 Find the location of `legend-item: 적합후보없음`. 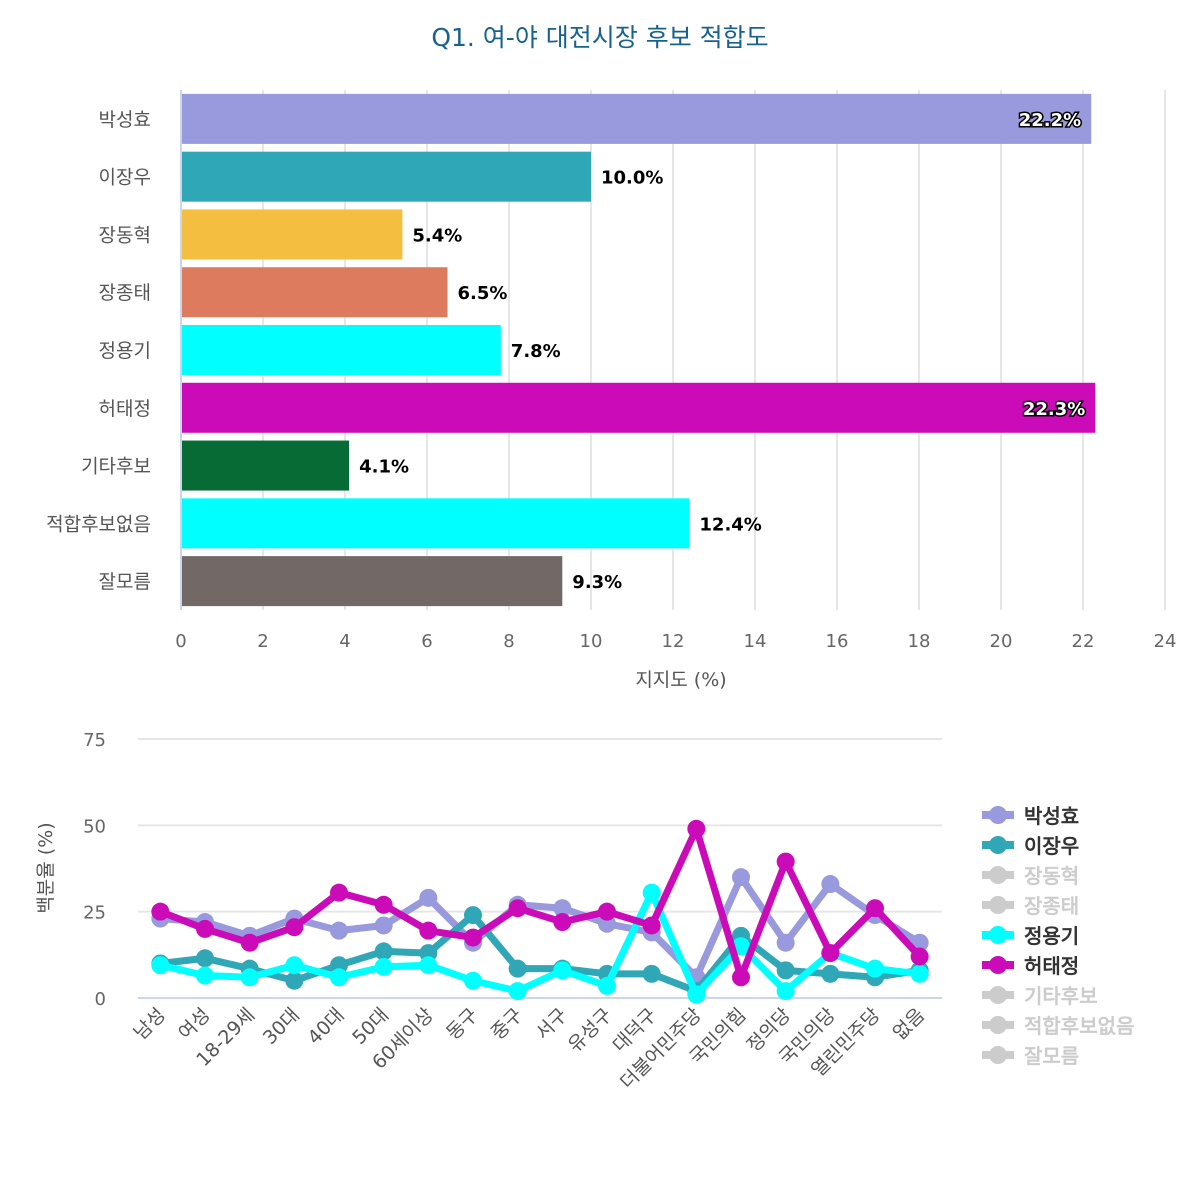

legend-item: 적합후보없음 is located at coordinates (1058, 1026).